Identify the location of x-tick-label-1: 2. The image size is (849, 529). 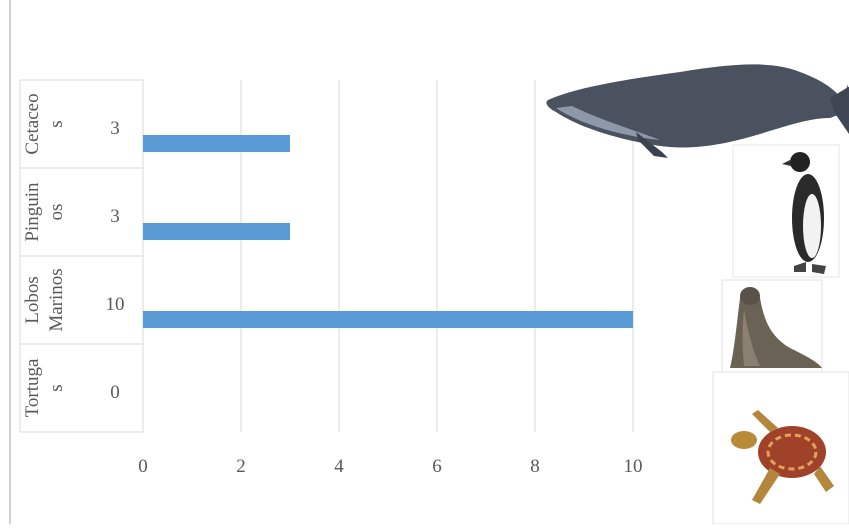
(241, 466).